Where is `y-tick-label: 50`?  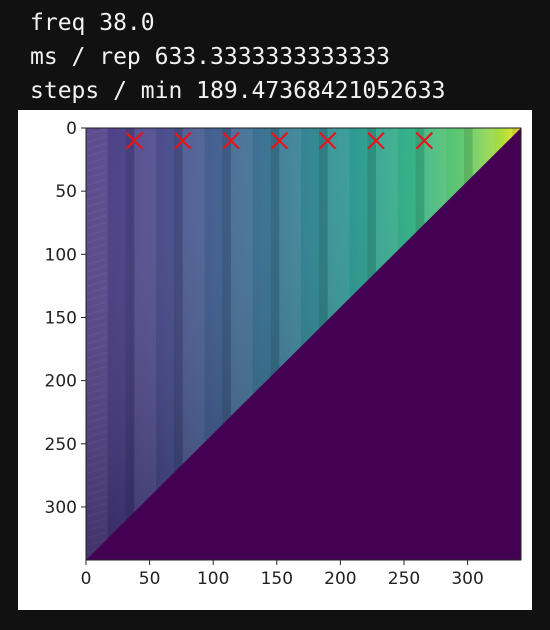 y-tick-label: 50 is located at coordinates (66, 192).